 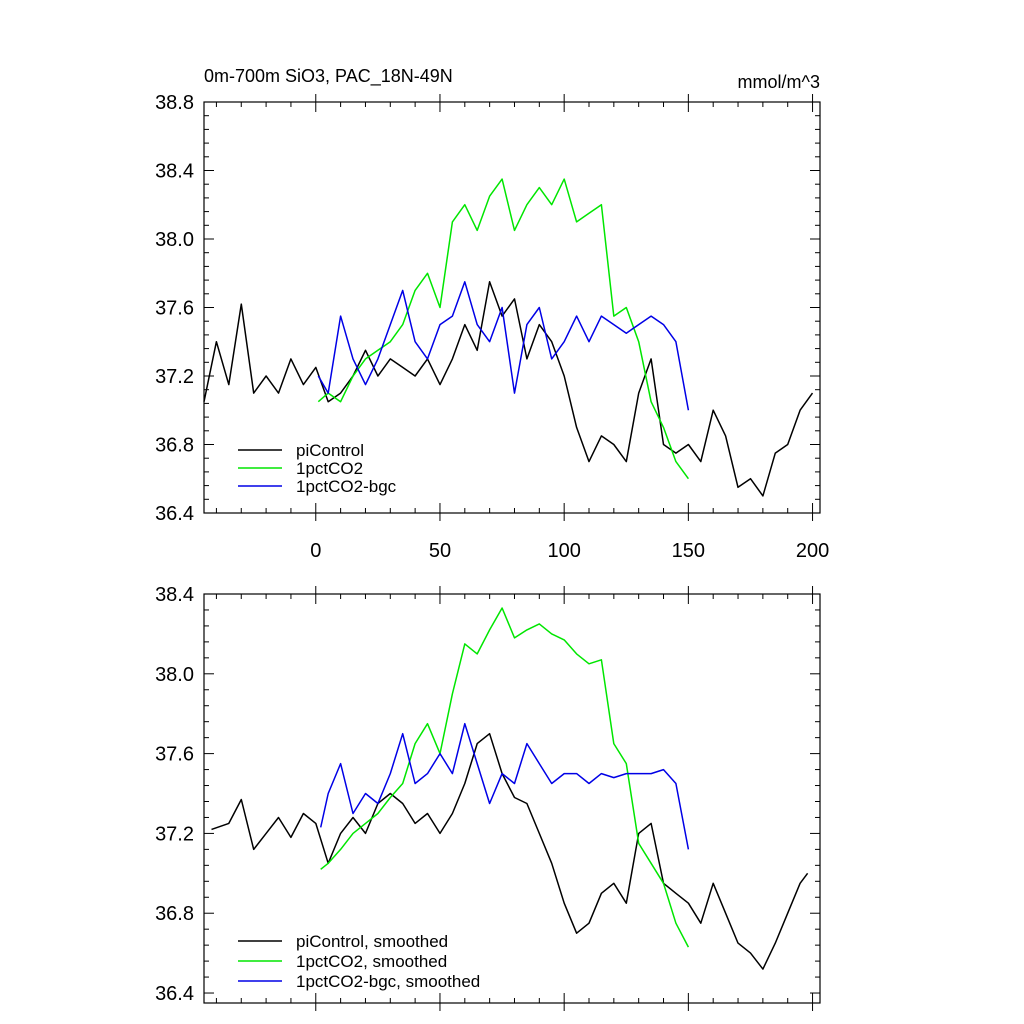 I want to click on series-line-1pctco2-smoothed, so click(x=505, y=777).